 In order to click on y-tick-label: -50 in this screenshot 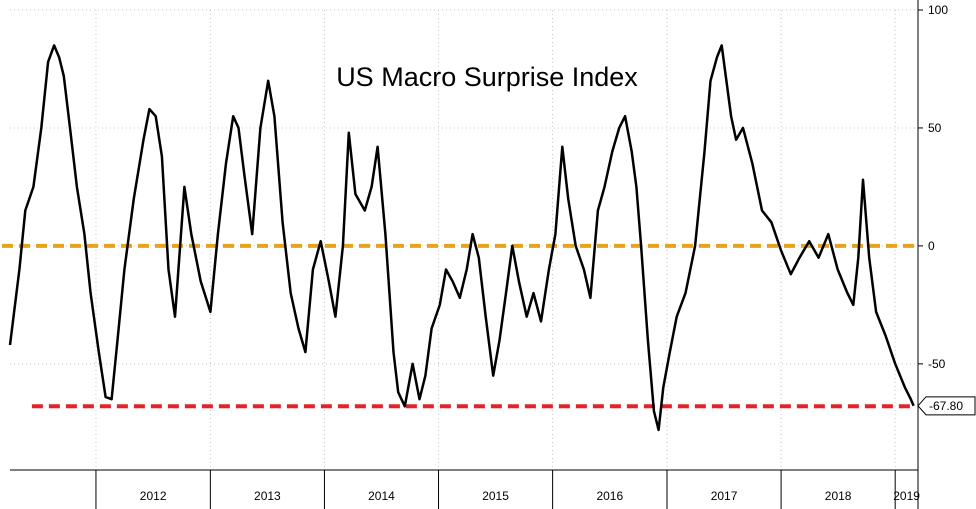, I will do `click(937, 364)`.